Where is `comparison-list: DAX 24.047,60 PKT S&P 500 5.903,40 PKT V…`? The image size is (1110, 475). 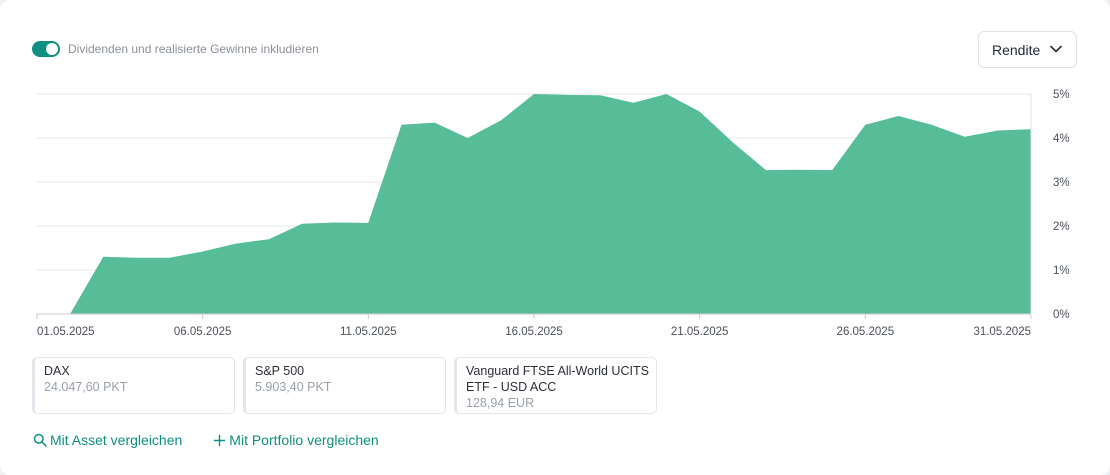 comparison-list: DAX 24.047,60 PKT S&P 500 5.903,40 PKT V… is located at coordinates (348, 385).